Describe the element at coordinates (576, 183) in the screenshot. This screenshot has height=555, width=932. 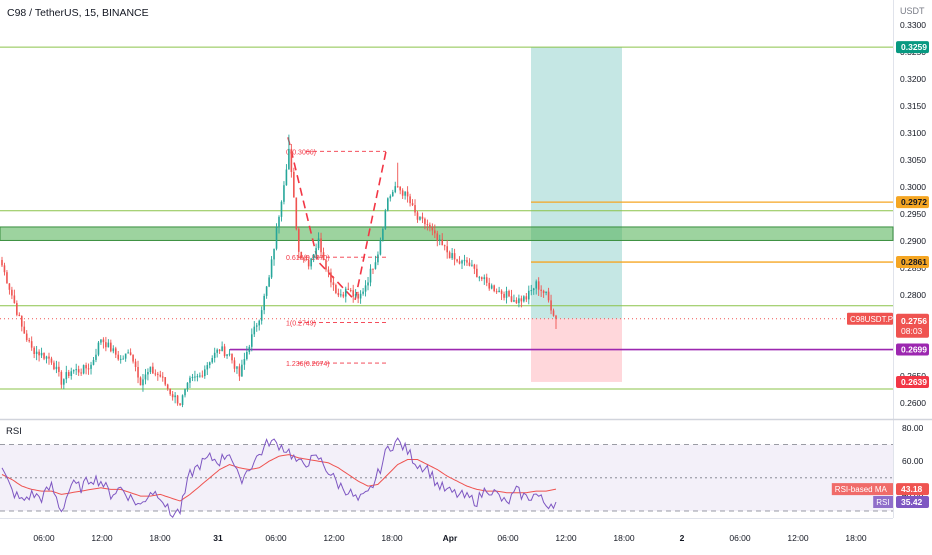
I see `long-position-target-zone` at that location.